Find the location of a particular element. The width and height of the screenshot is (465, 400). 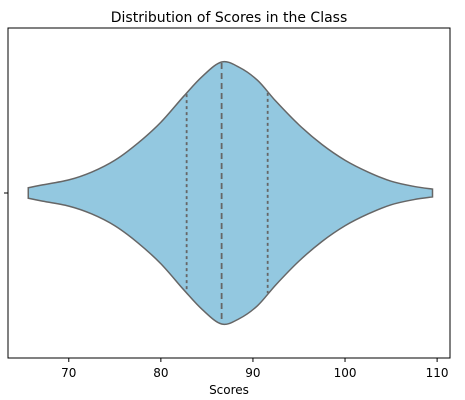

quartile-lines is located at coordinates (227, 193).